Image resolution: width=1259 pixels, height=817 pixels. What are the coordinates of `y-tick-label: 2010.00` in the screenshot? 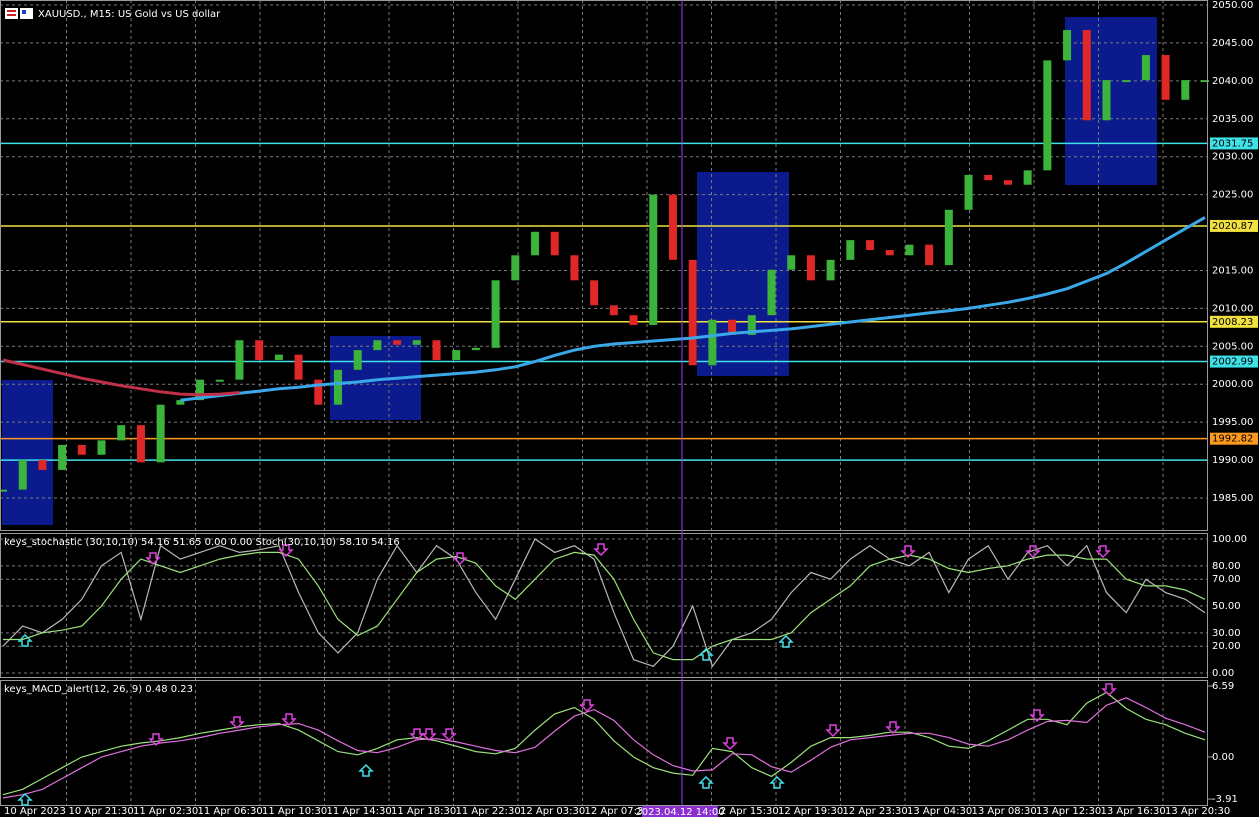 It's located at (1232, 308).